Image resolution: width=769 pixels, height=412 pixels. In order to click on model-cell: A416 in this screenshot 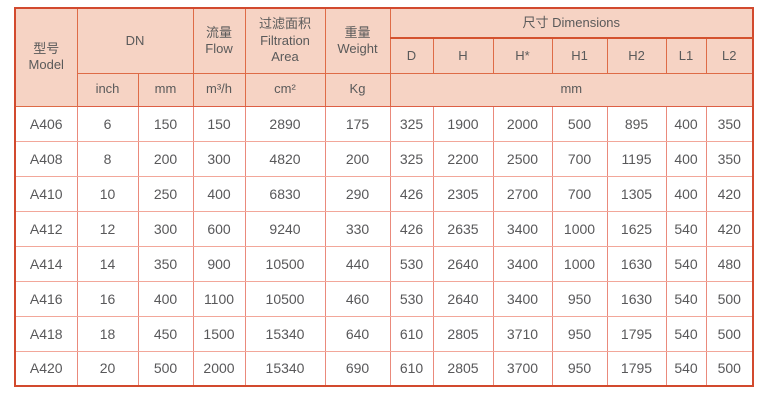, I will do `click(46, 298)`.